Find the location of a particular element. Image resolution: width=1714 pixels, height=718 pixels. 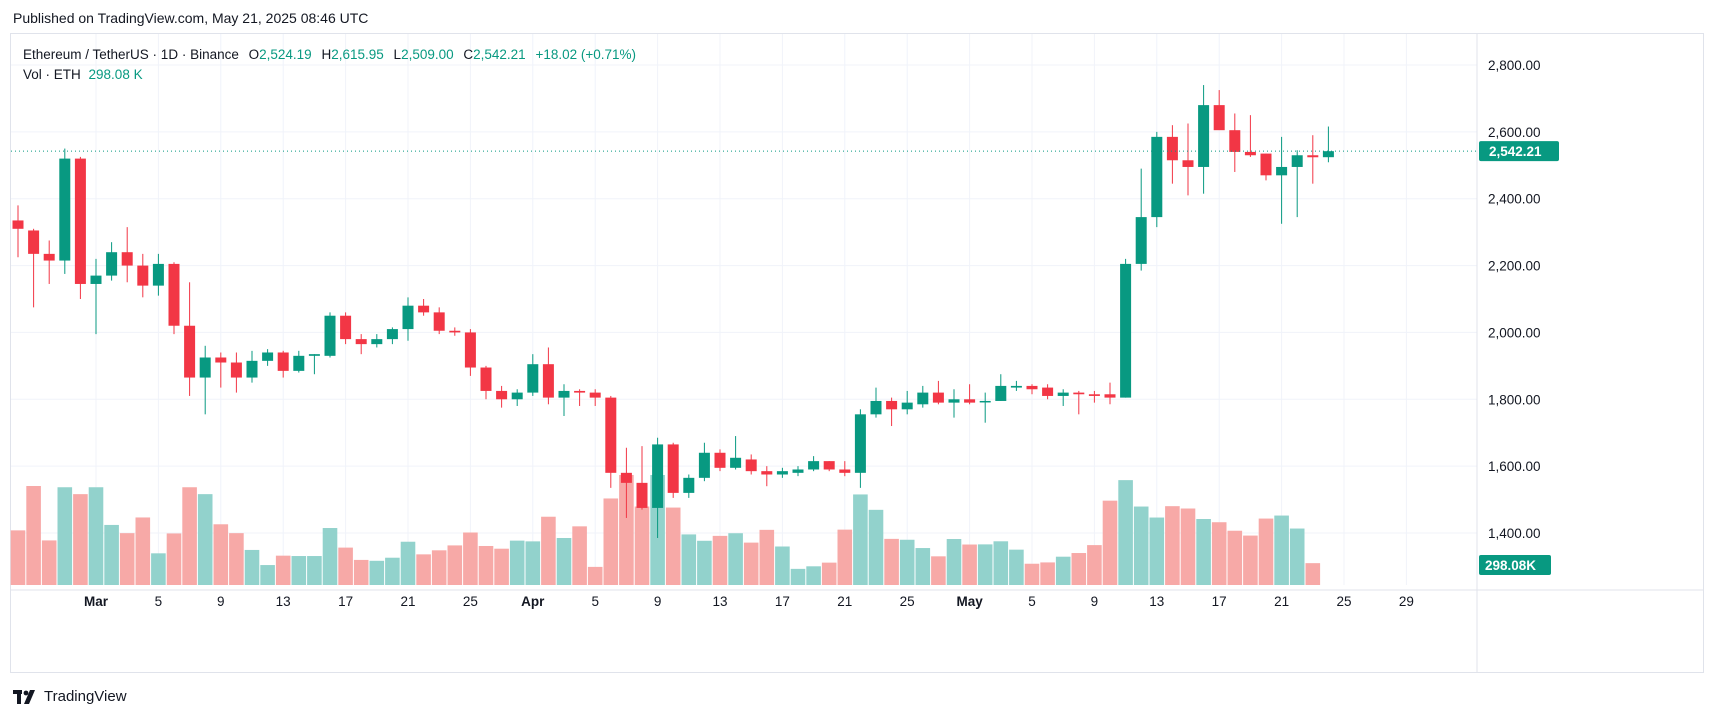

last-volume-label: 298.08K is located at coordinates (1510, 565).